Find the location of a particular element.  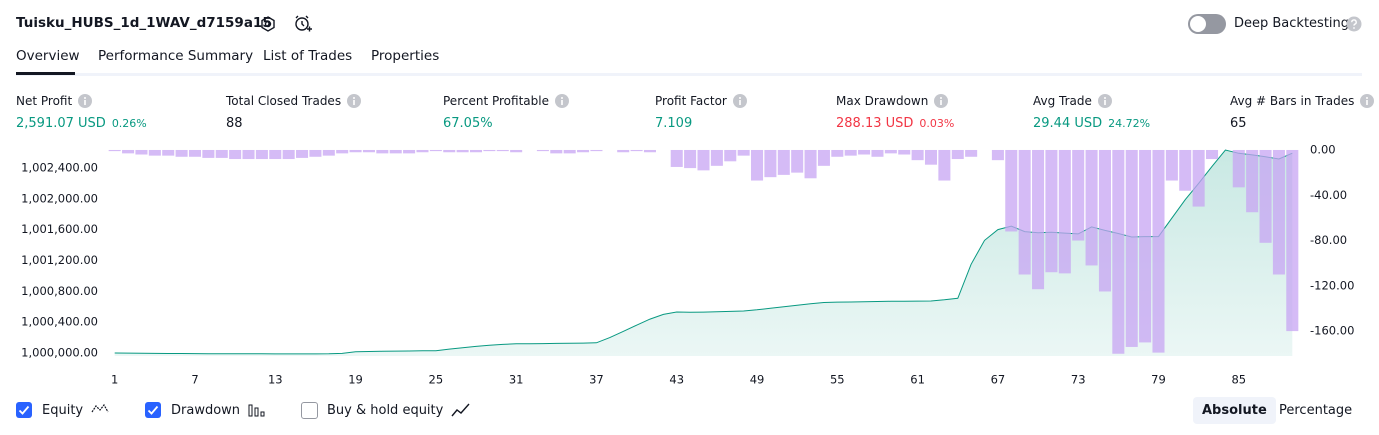

metric-percent: 24.72% is located at coordinates (1129, 123).